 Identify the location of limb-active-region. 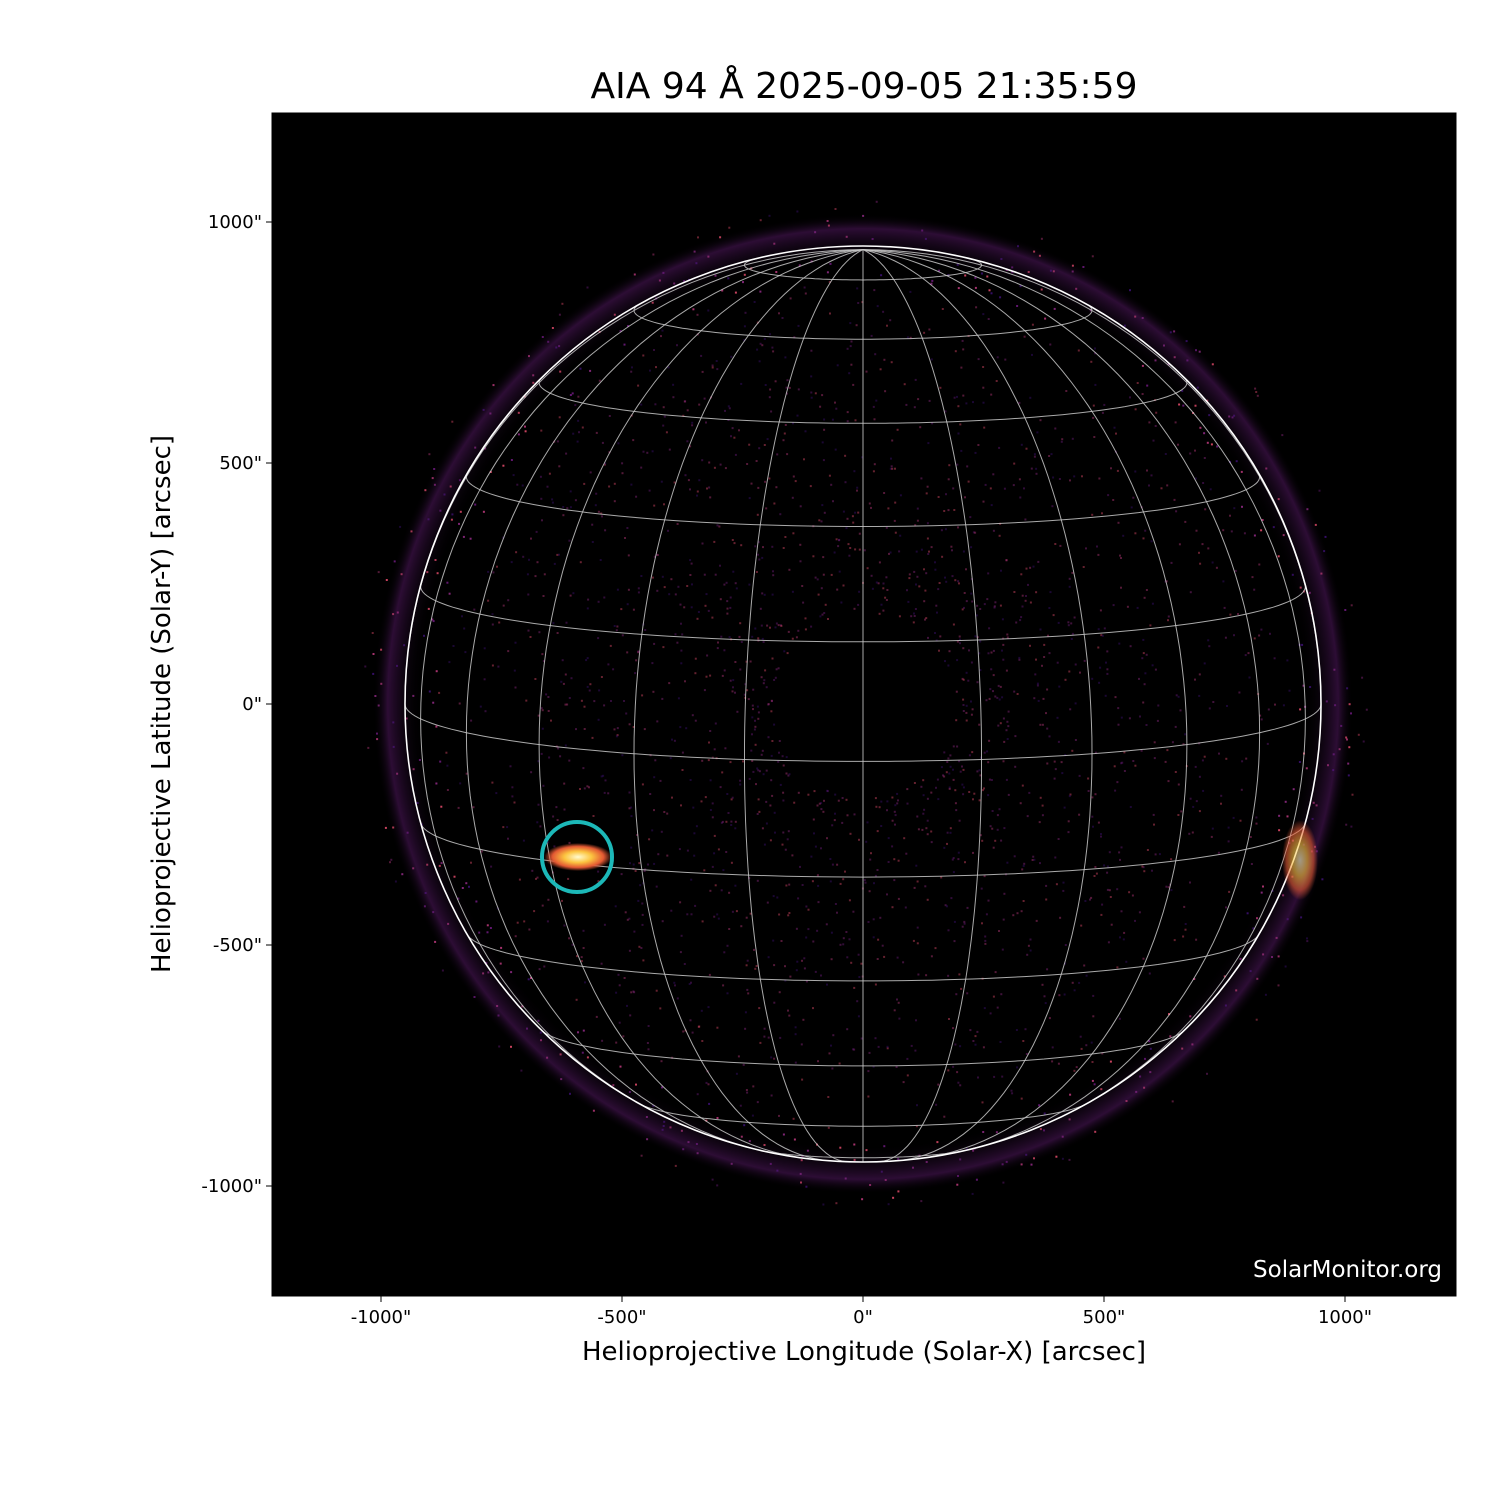
(1300, 860).